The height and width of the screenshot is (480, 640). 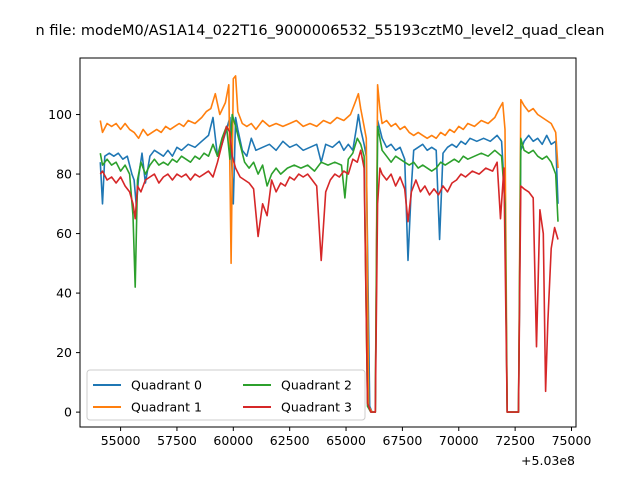 I want to click on legend: Quadrant 0 Quadrant 1 Quadrant 2 Quadrant 3, so click(x=226, y=395).